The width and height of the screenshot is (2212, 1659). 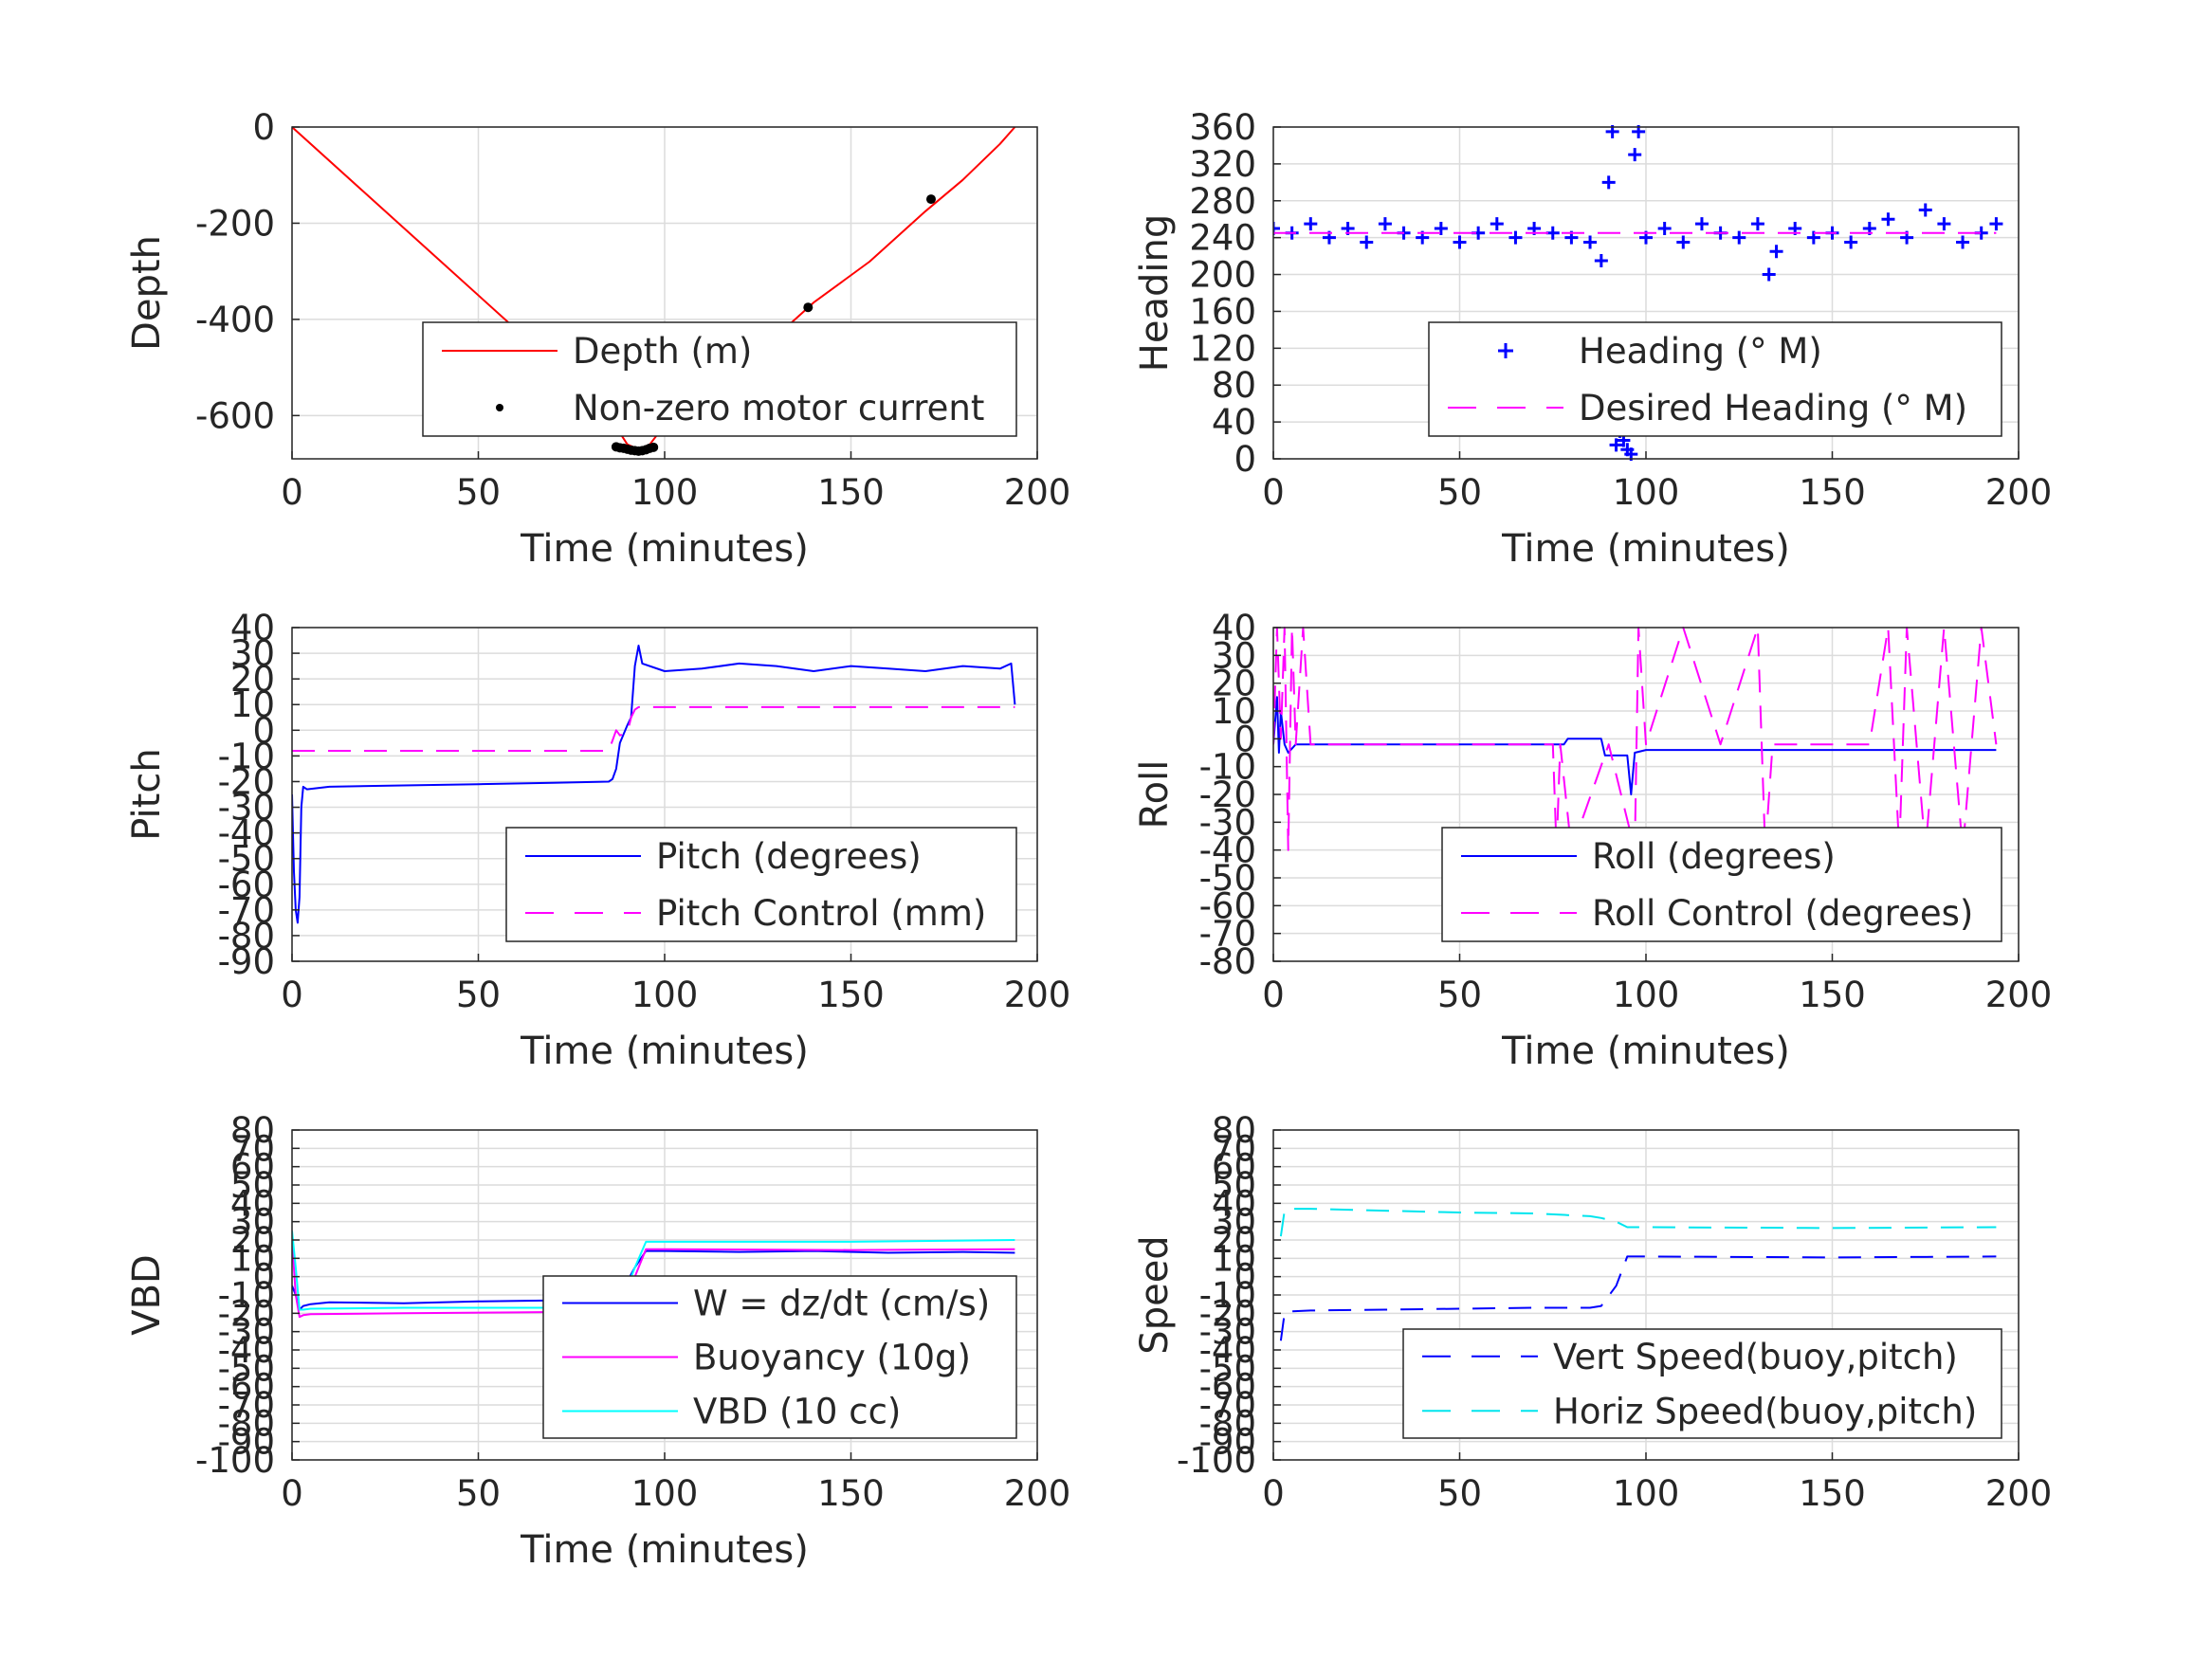 I want to click on y-axis-label: Heading, so click(x=1155, y=293).